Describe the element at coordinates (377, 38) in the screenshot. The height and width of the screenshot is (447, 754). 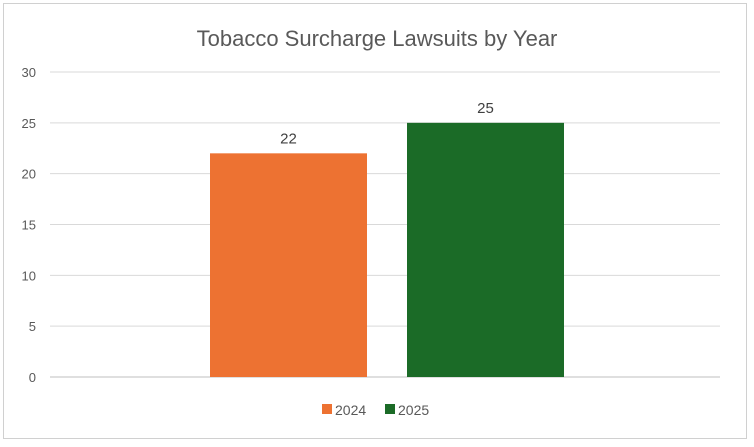
I see `chart-title: Tobacco Surcharge Lawsuits by Year` at that location.